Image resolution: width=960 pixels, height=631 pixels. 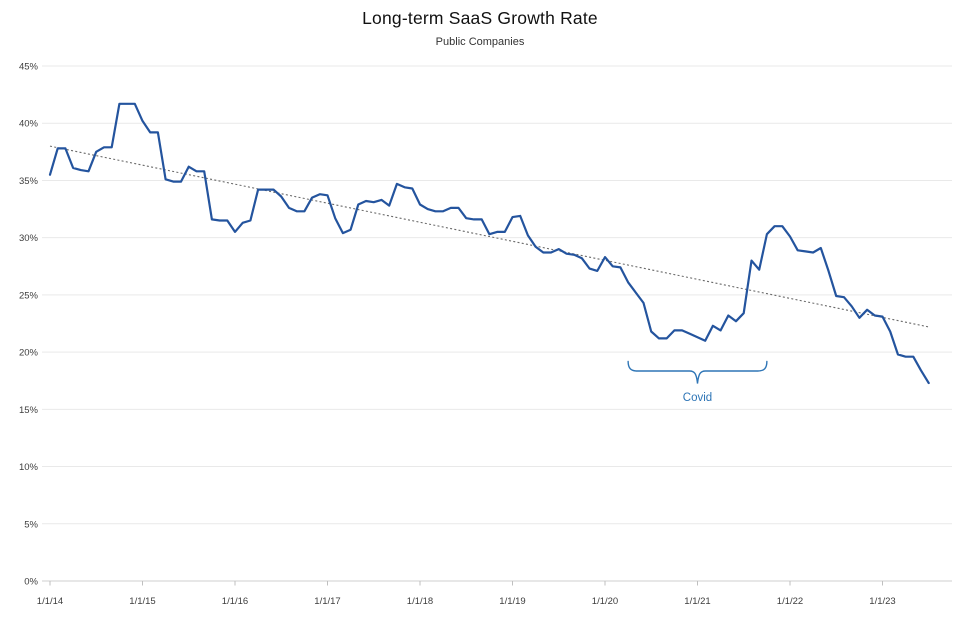 What do you see at coordinates (29, 295) in the screenshot?
I see `y-axis-tick-label: 25%` at bounding box center [29, 295].